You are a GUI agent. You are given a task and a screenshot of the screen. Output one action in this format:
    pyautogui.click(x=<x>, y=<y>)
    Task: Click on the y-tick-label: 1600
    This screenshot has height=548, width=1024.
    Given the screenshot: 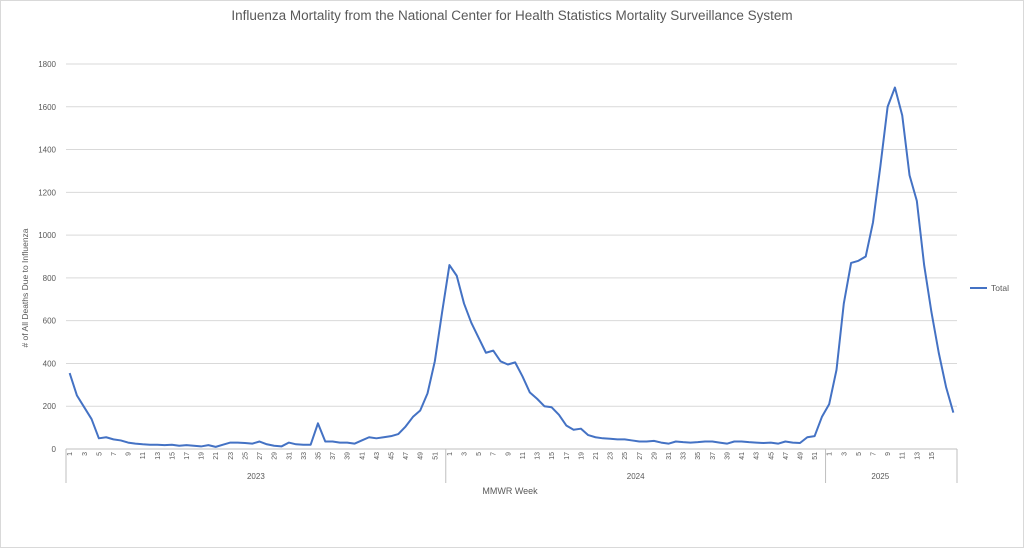 What is the action you would take?
    pyautogui.click(x=47, y=107)
    